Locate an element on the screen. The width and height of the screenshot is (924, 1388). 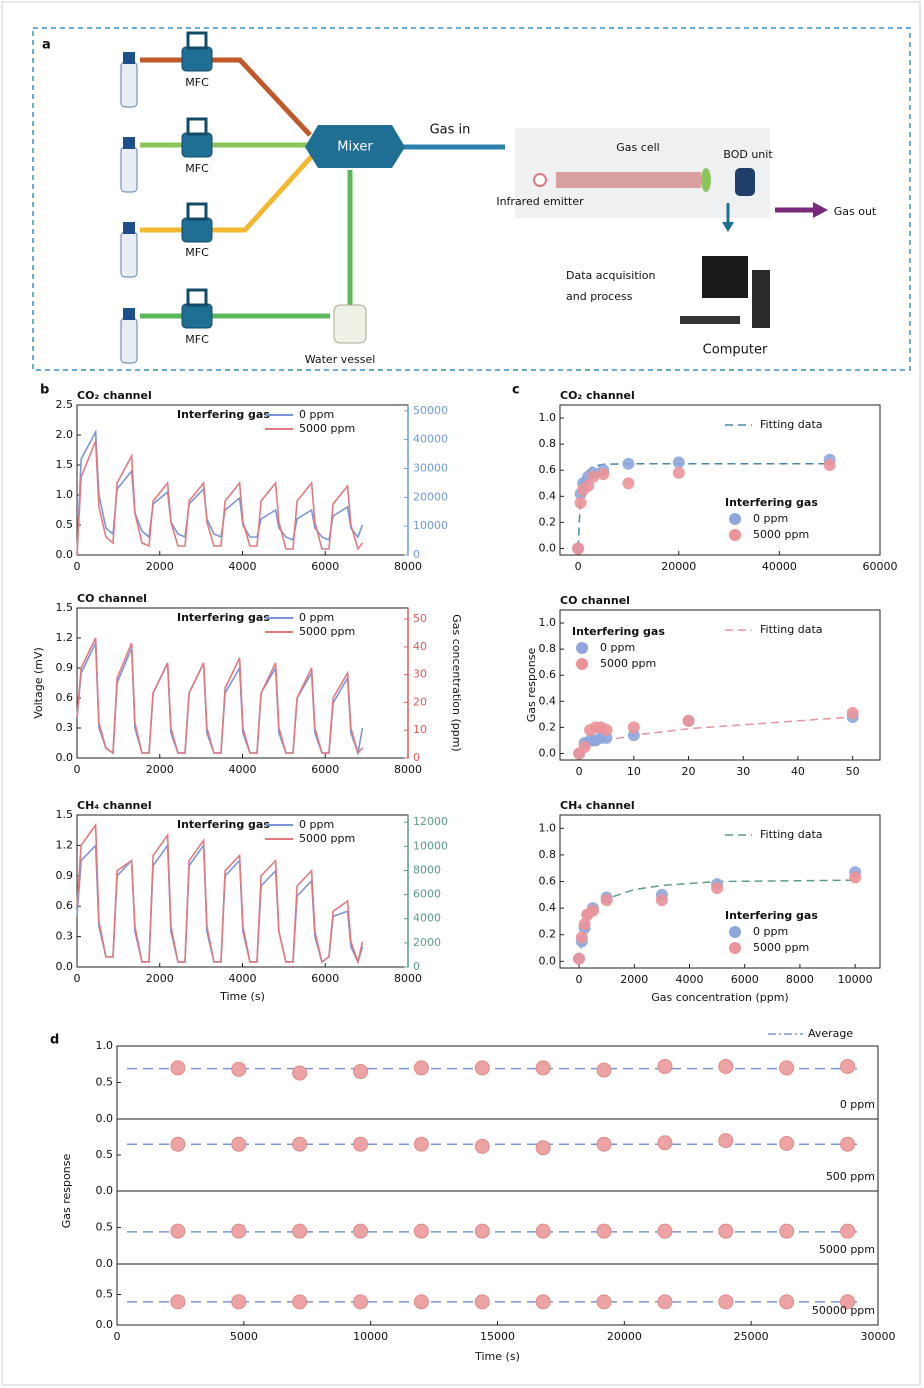
x-tick-label: 10 is located at coordinates (634, 771).